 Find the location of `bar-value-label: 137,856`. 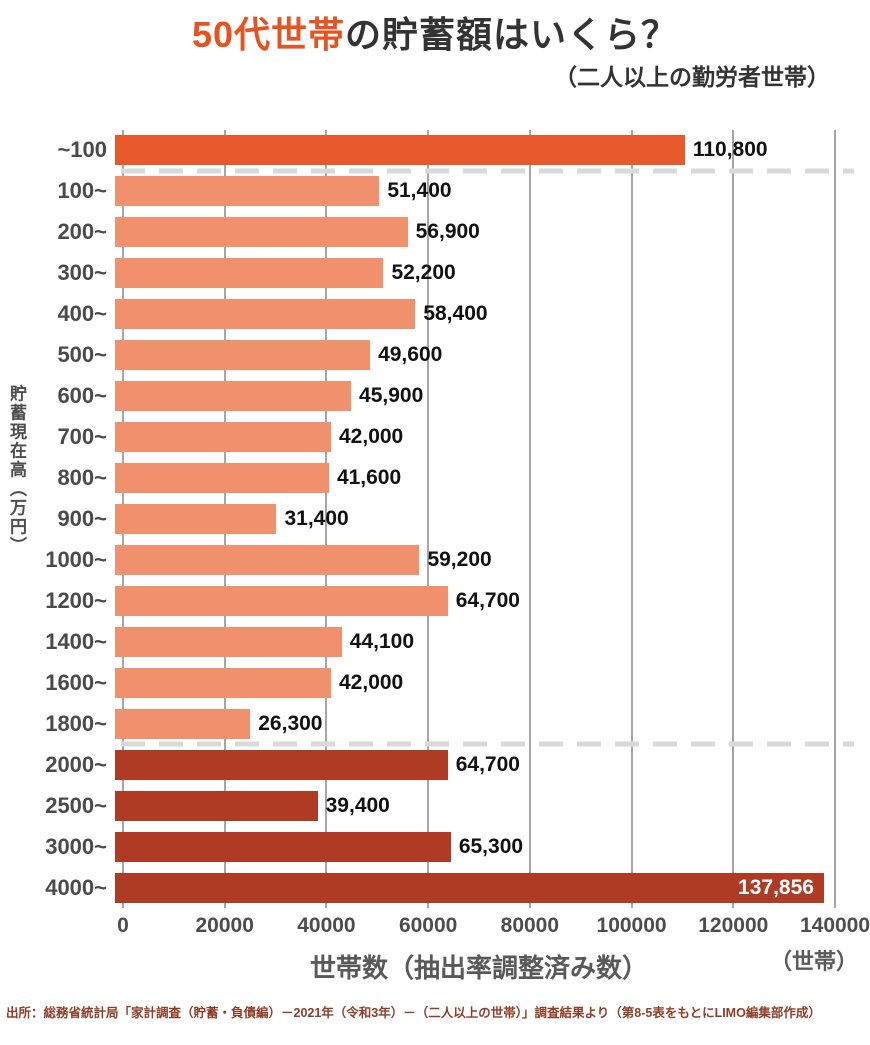

bar-value-label: 137,856 is located at coordinates (776, 887).